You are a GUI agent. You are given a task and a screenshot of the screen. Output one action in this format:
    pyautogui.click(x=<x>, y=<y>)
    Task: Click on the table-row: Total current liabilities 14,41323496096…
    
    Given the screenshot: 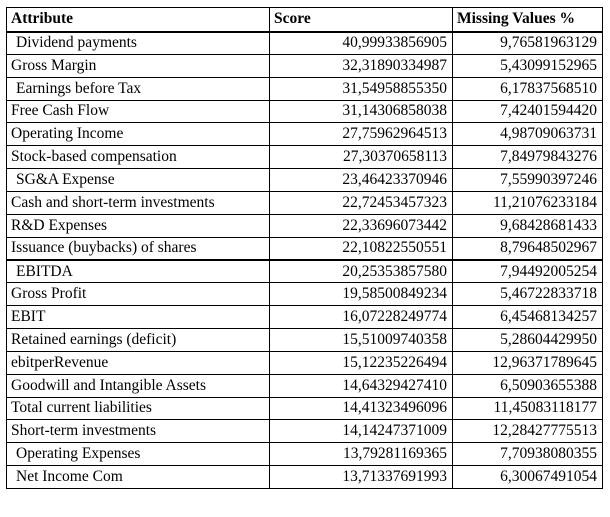 What is the action you would take?
    pyautogui.click(x=304, y=408)
    